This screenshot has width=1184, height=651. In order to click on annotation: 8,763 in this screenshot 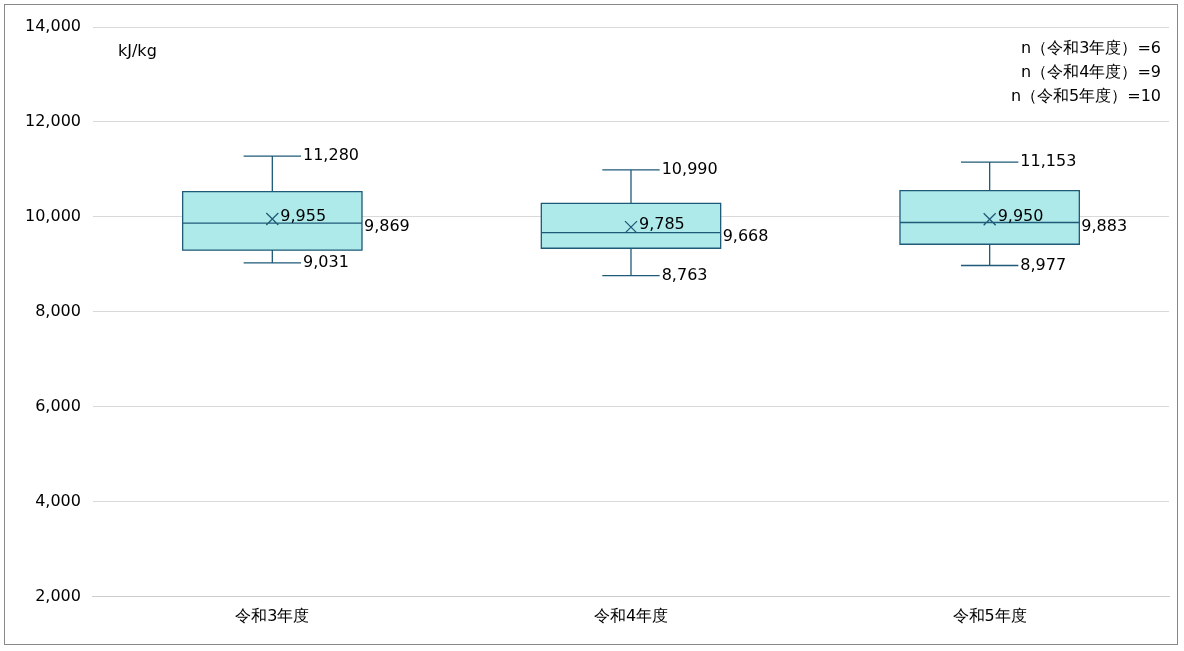, I will do `click(684, 274)`.